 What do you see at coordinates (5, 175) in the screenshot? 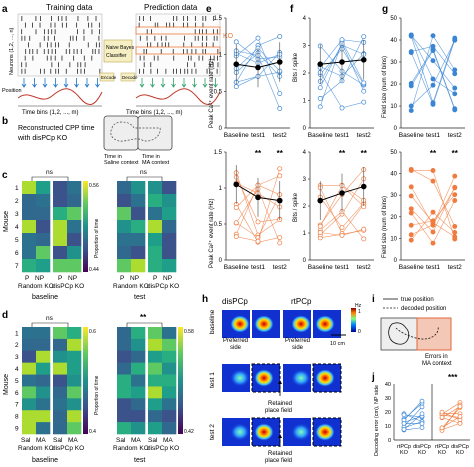
I see `panel-c-letter: c` at bounding box center [5, 175].